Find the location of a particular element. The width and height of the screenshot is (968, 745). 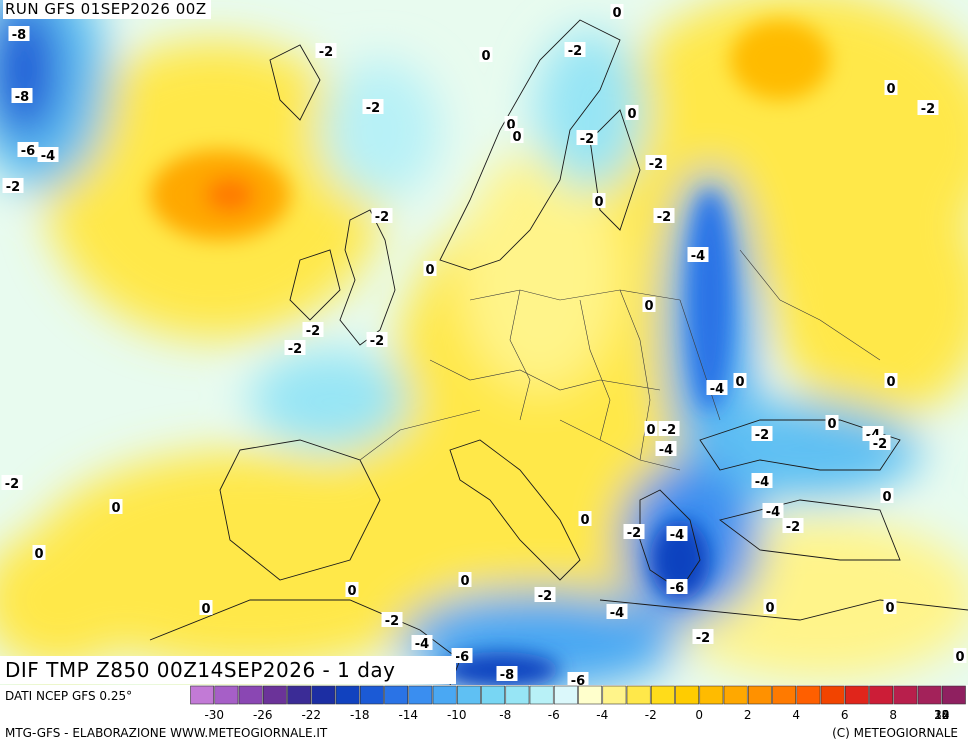

legend-tick-label: -22 is located at coordinates (311, 714).